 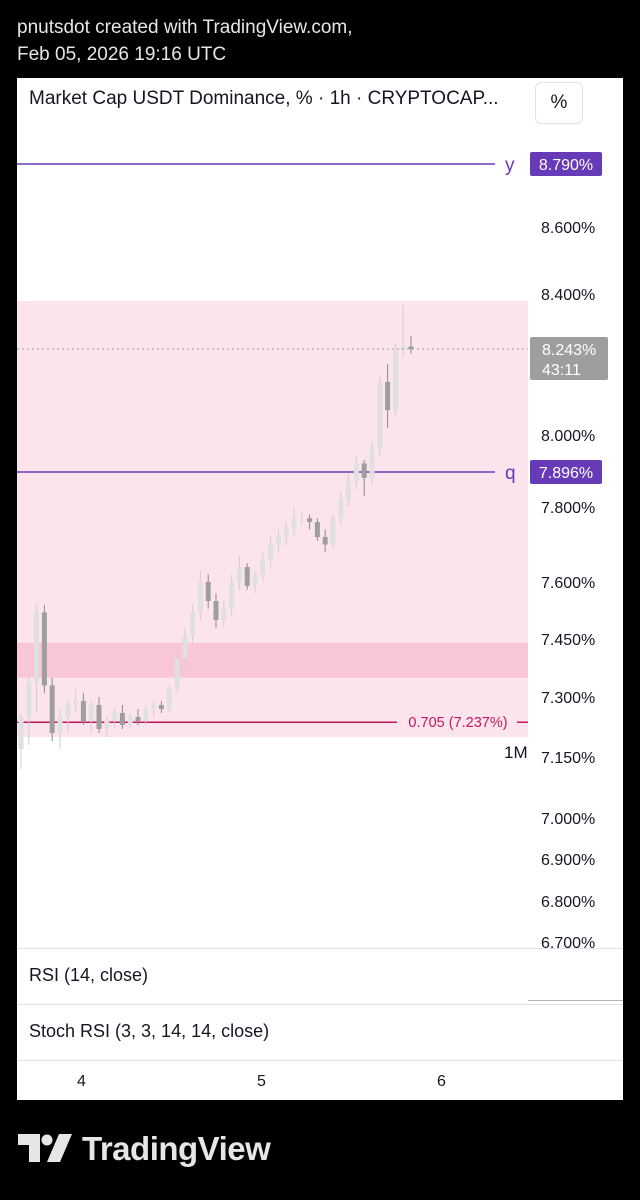 What do you see at coordinates (568, 295) in the screenshot?
I see `y-tick-label-1: 8.400%` at bounding box center [568, 295].